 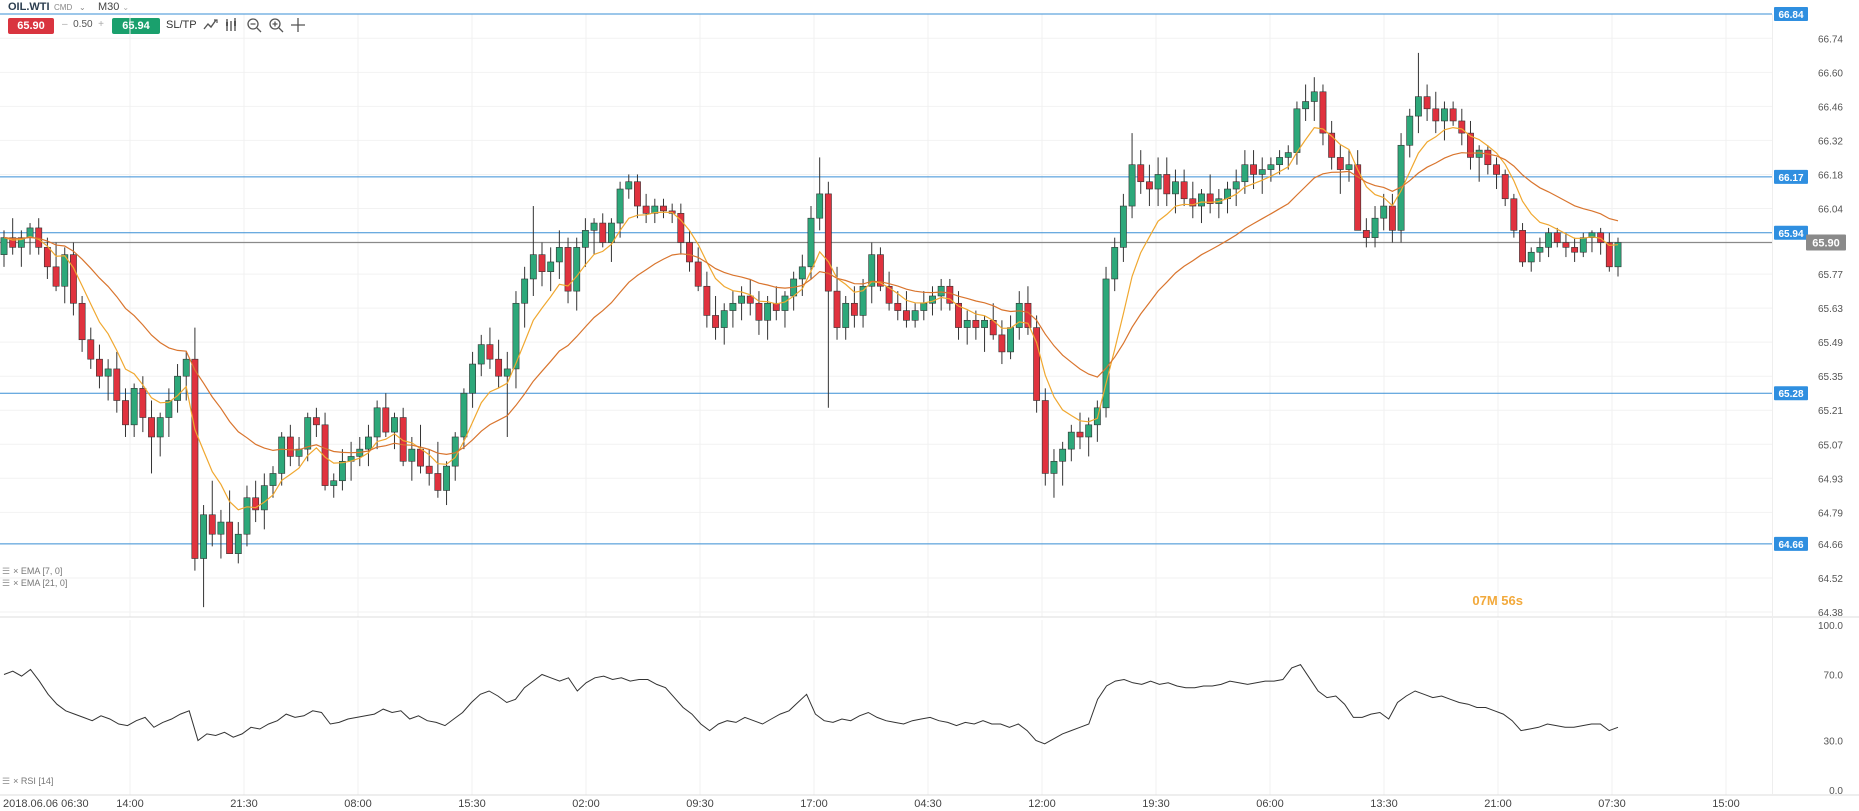 I want to click on price-line-label: 64.66, so click(x=1790, y=545).